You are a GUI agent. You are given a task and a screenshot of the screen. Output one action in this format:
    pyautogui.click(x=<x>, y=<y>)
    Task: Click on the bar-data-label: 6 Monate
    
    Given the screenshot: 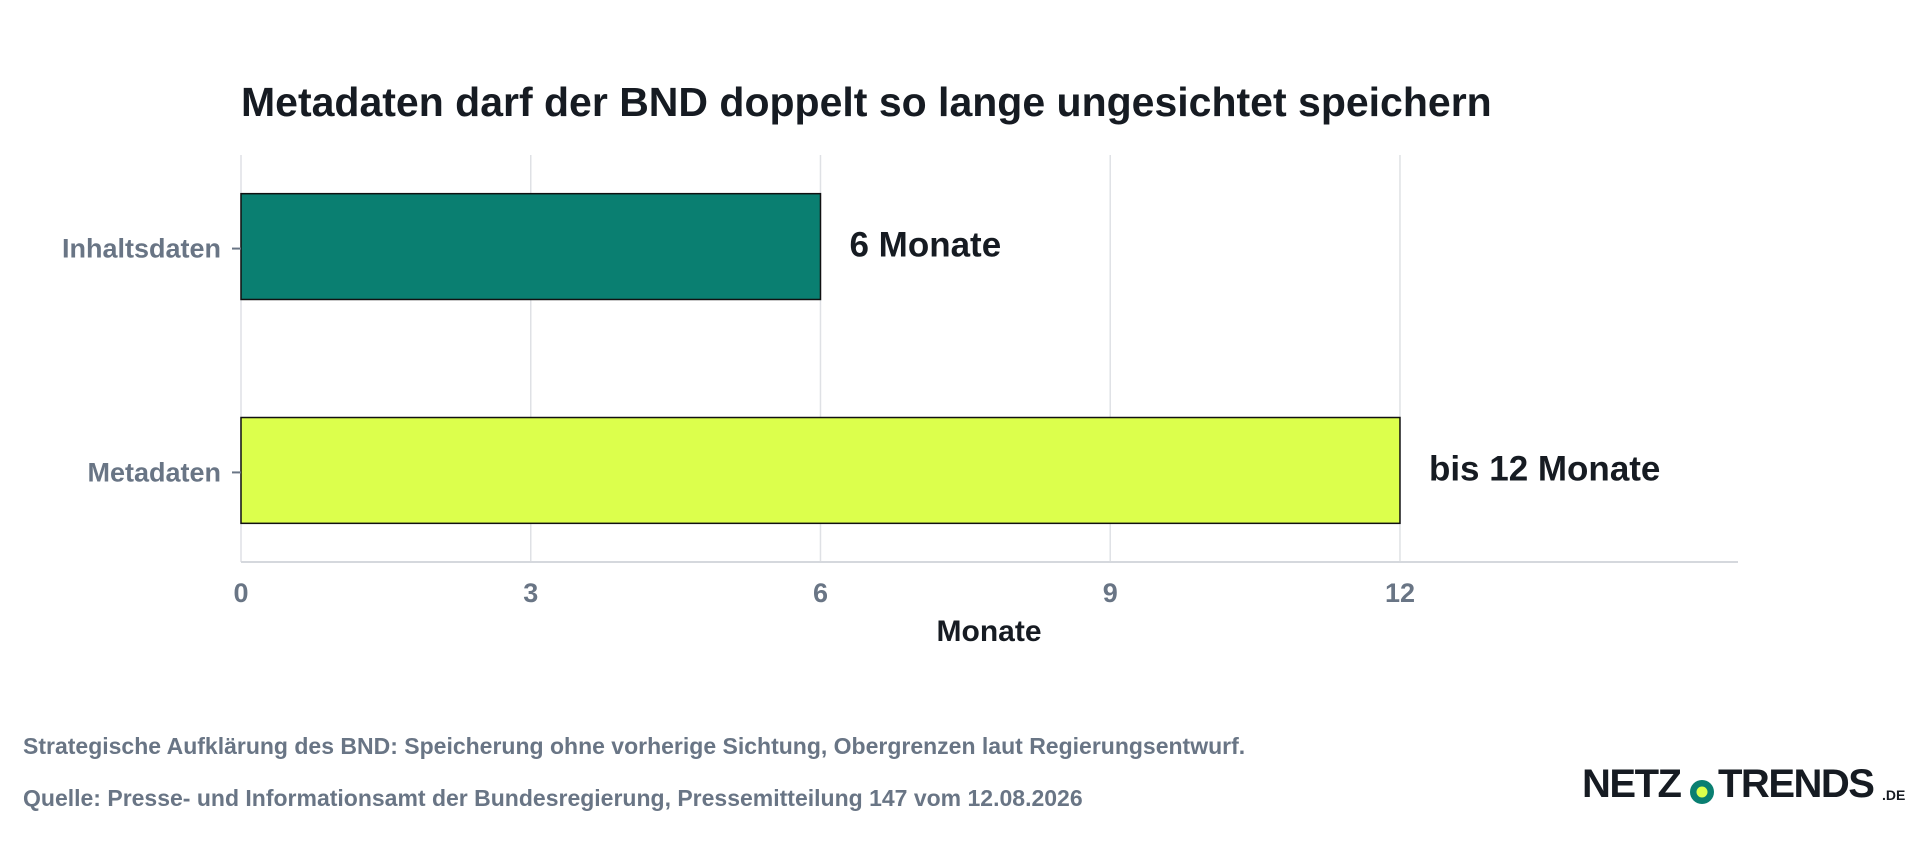 What is the action you would take?
    pyautogui.click(x=925, y=245)
    